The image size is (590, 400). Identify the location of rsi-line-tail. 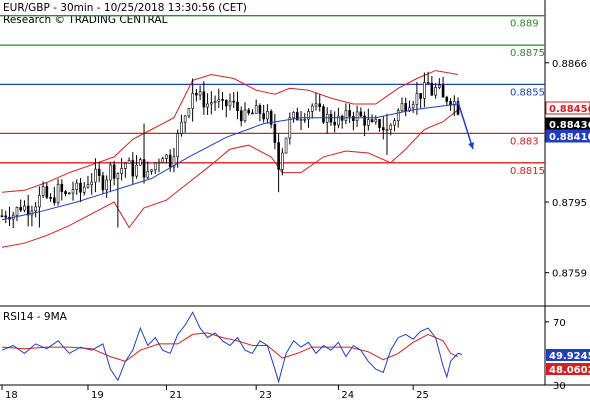
(460, 353).